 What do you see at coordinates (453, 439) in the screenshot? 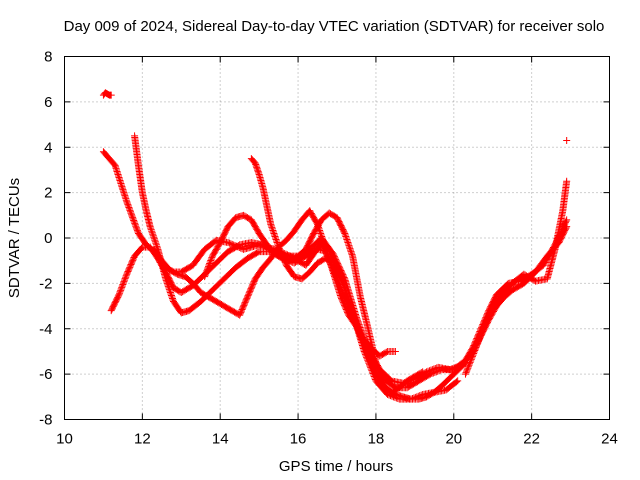
I see `x-tick-label: 20` at bounding box center [453, 439].